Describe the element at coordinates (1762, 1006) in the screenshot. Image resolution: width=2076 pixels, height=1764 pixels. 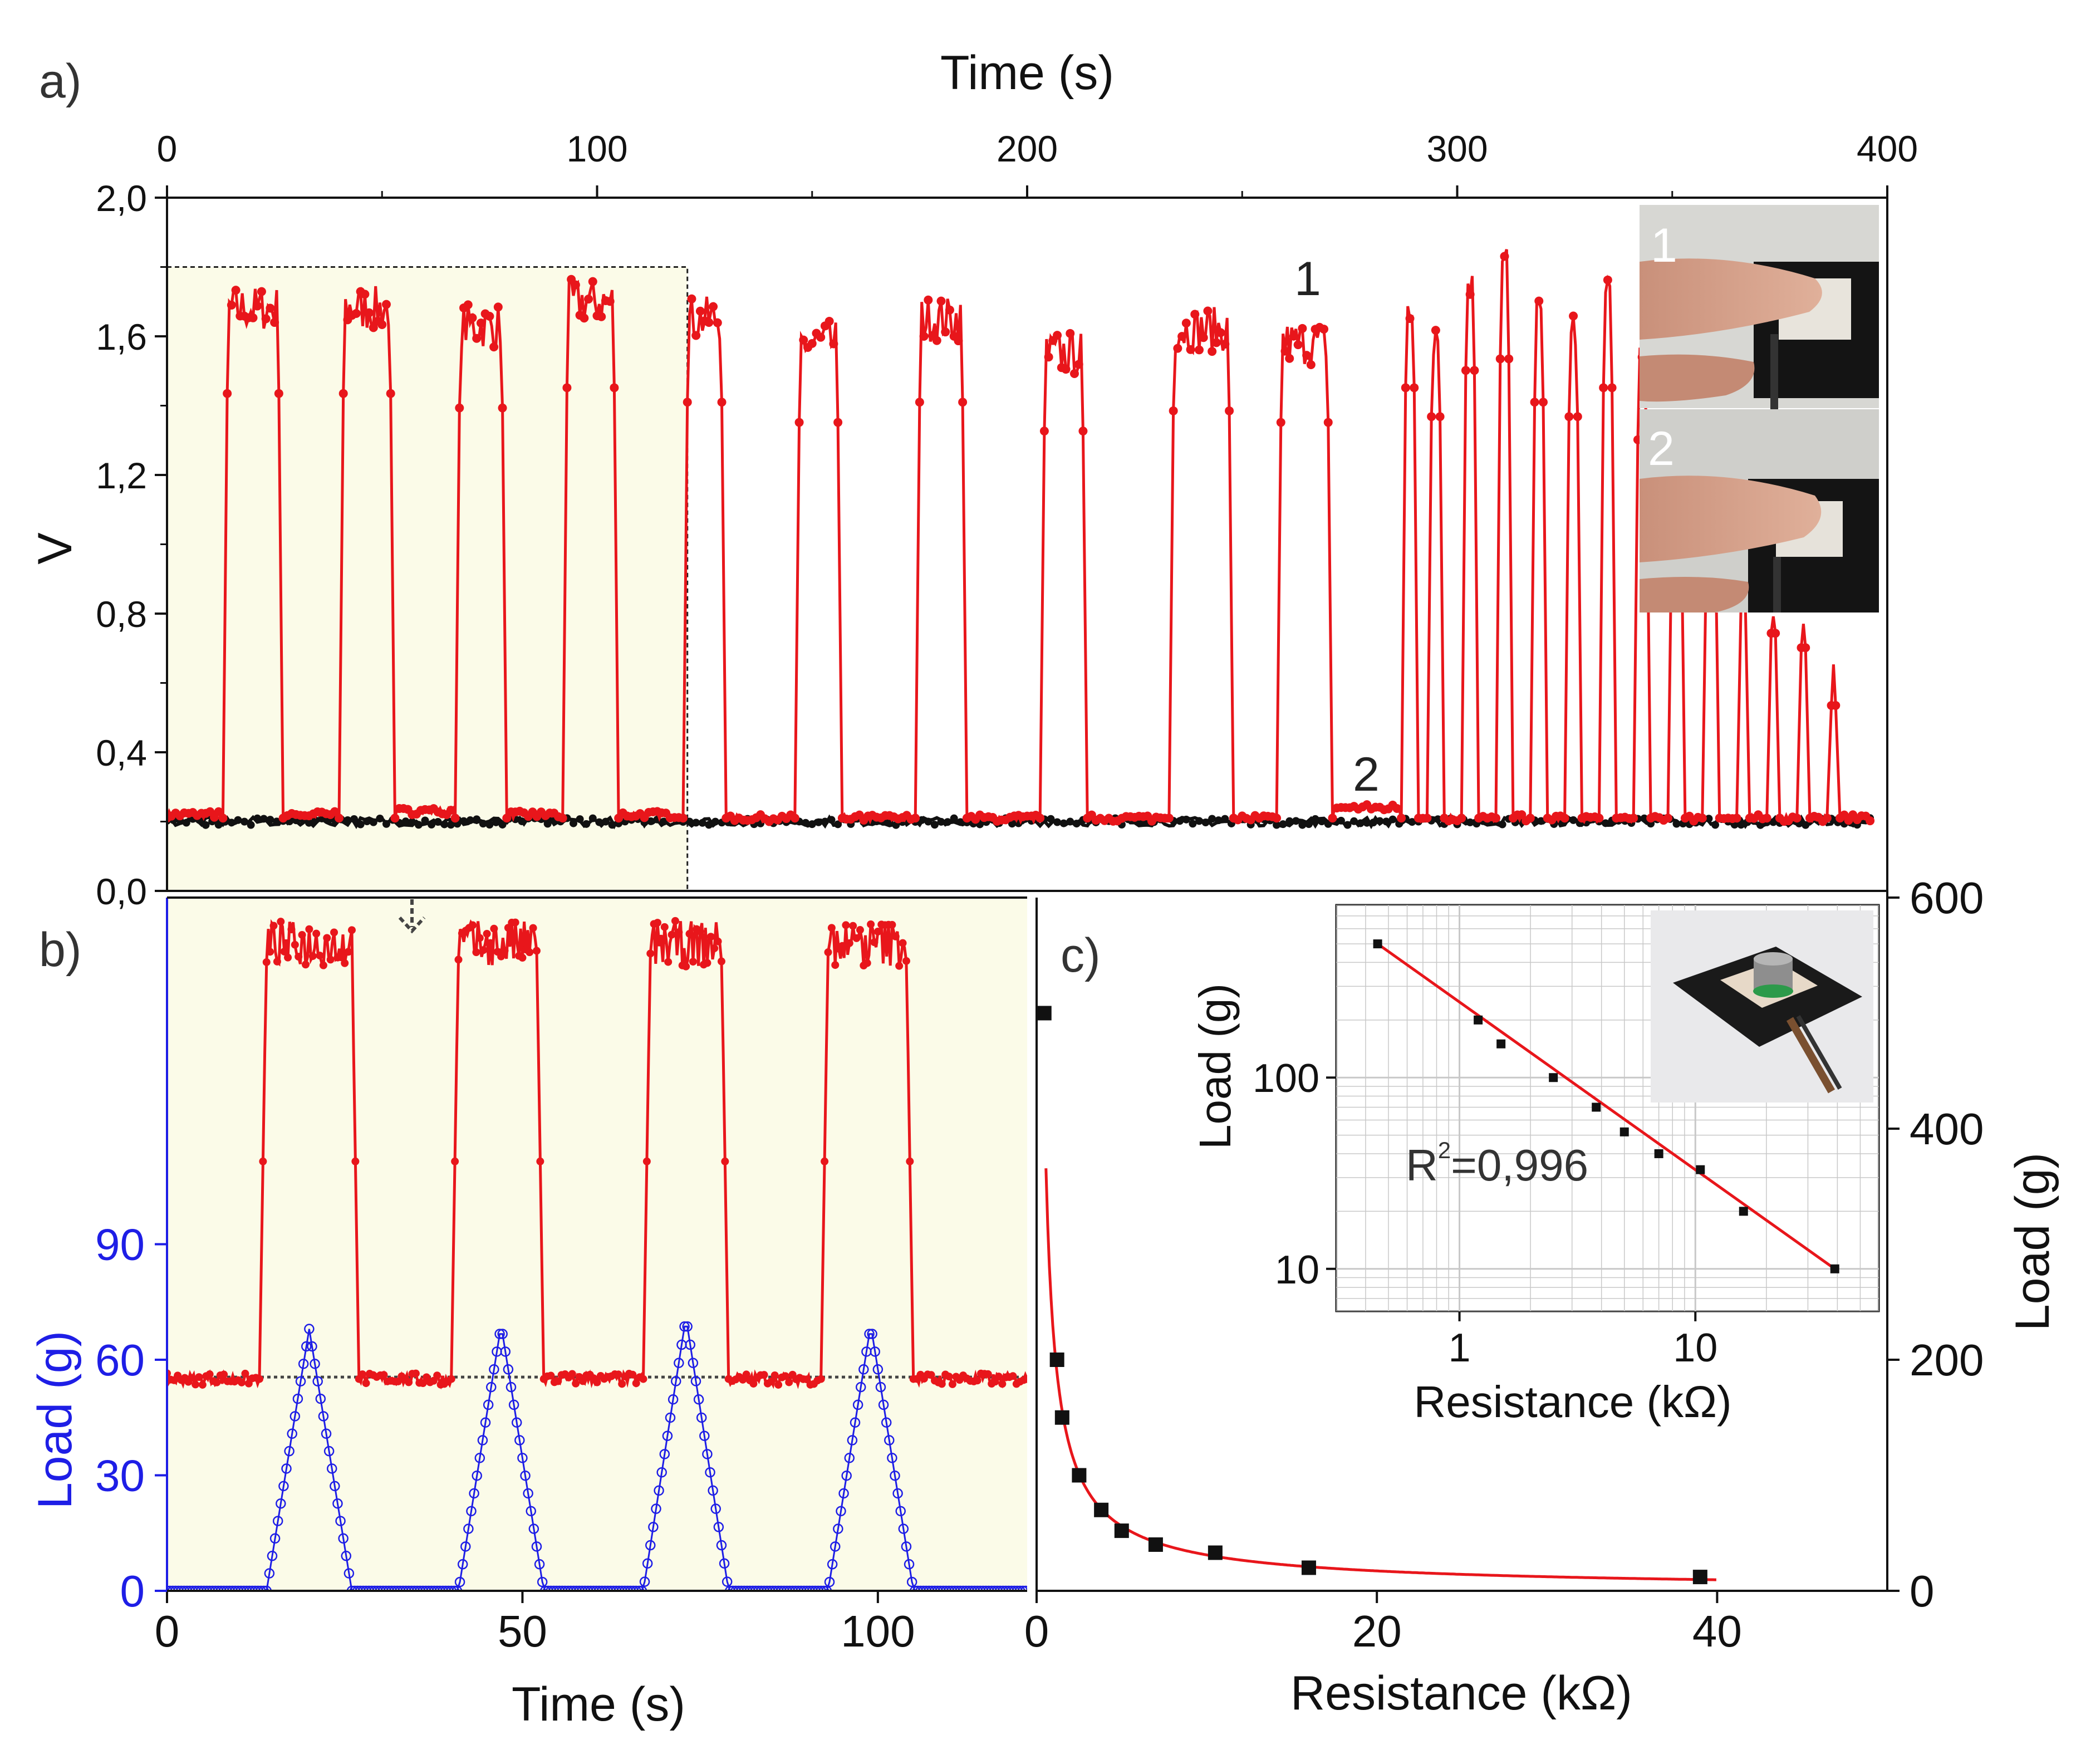
I see `sensor-photo` at that location.